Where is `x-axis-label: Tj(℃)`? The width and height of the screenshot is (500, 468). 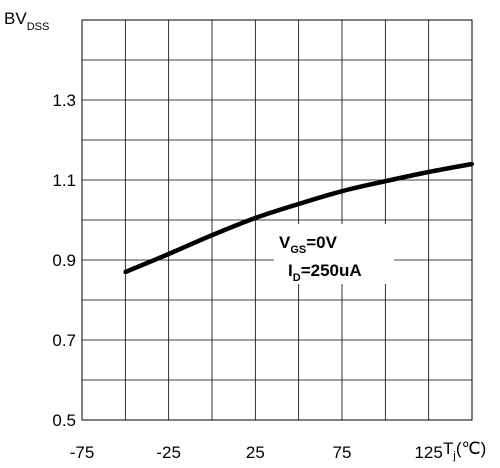
x-axis-label: Tj(℃) is located at coordinates (464, 450).